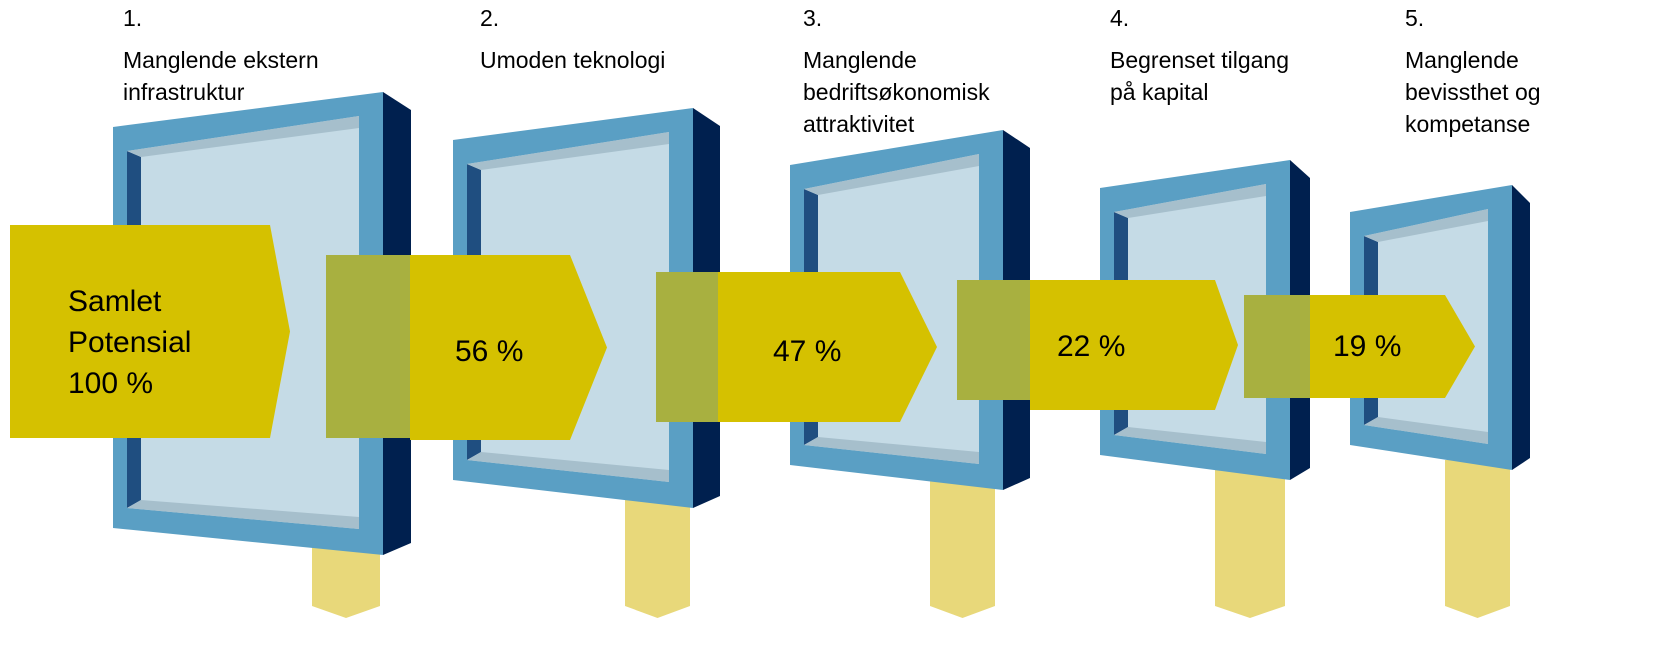 Image resolution: width=1657 pixels, height=653 pixels. What do you see at coordinates (1521, 327) in the screenshot?
I see `frame-side` at bounding box center [1521, 327].